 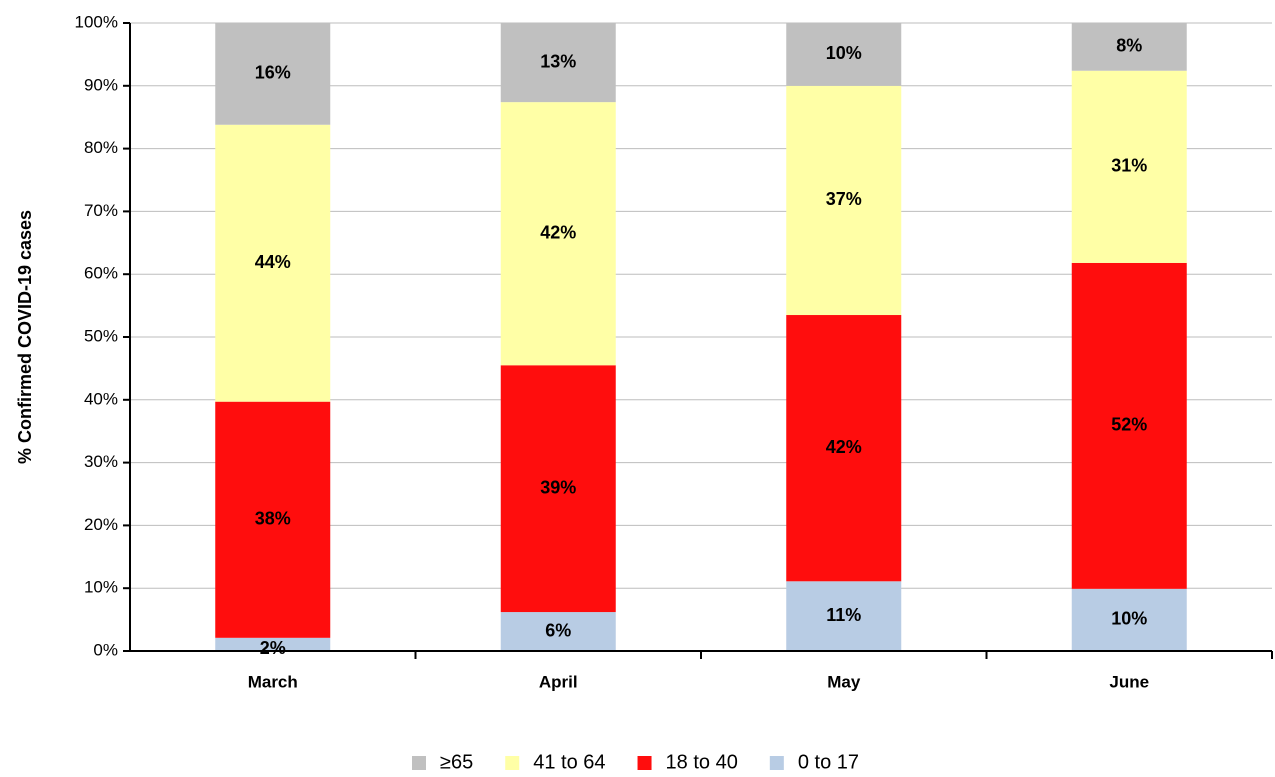 I want to click on value-label: 16%, so click(x=273, y=73).